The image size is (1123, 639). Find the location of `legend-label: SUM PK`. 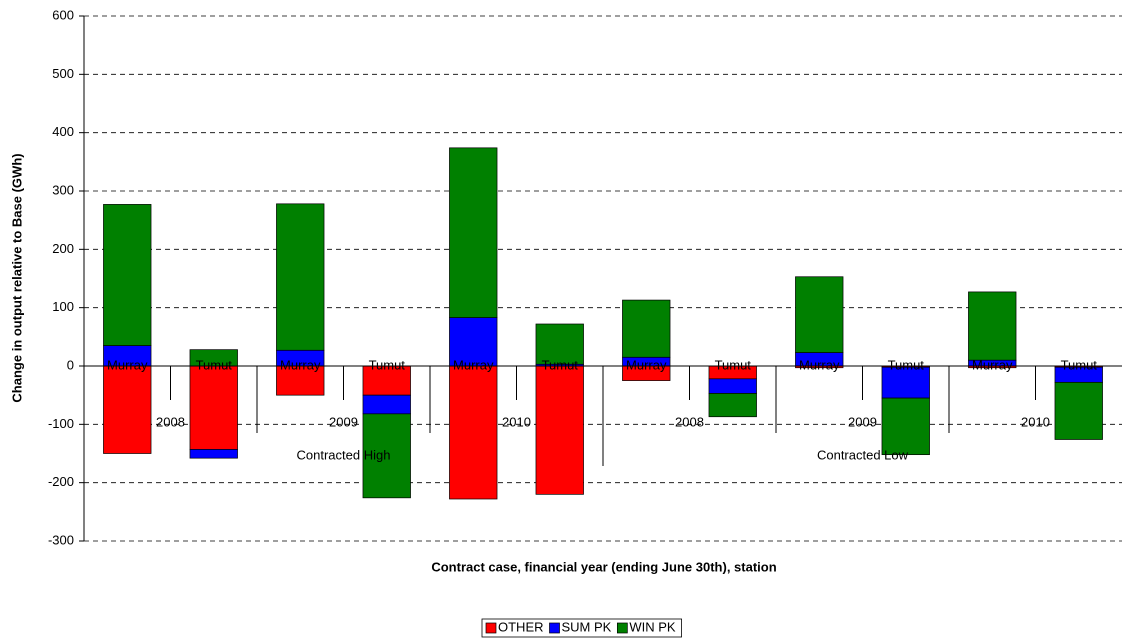

legend-label: SUM PK is located at coordinates (587, 626).